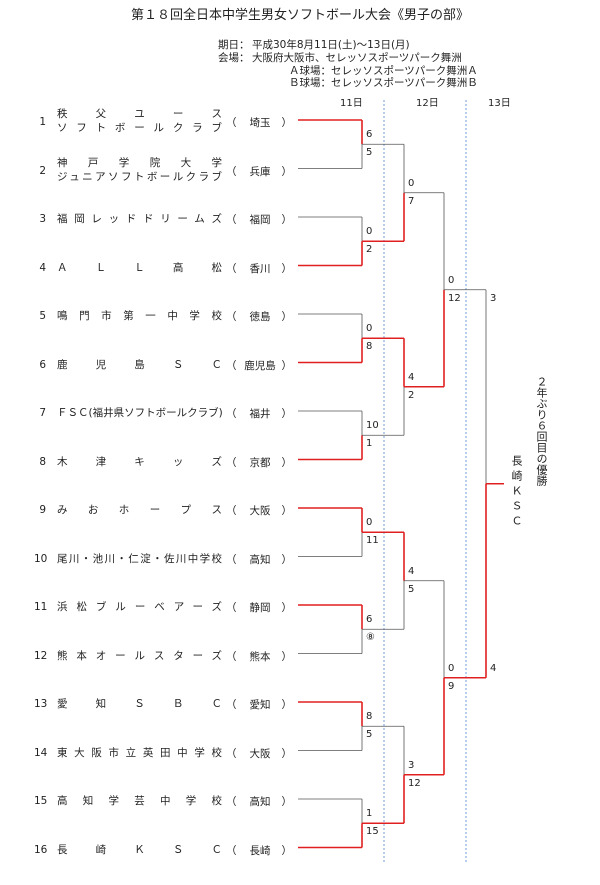  What do you see at coordinates (41, 607) in the screenshot?
I see `team-number: 11` at bounding box center [41, 607].